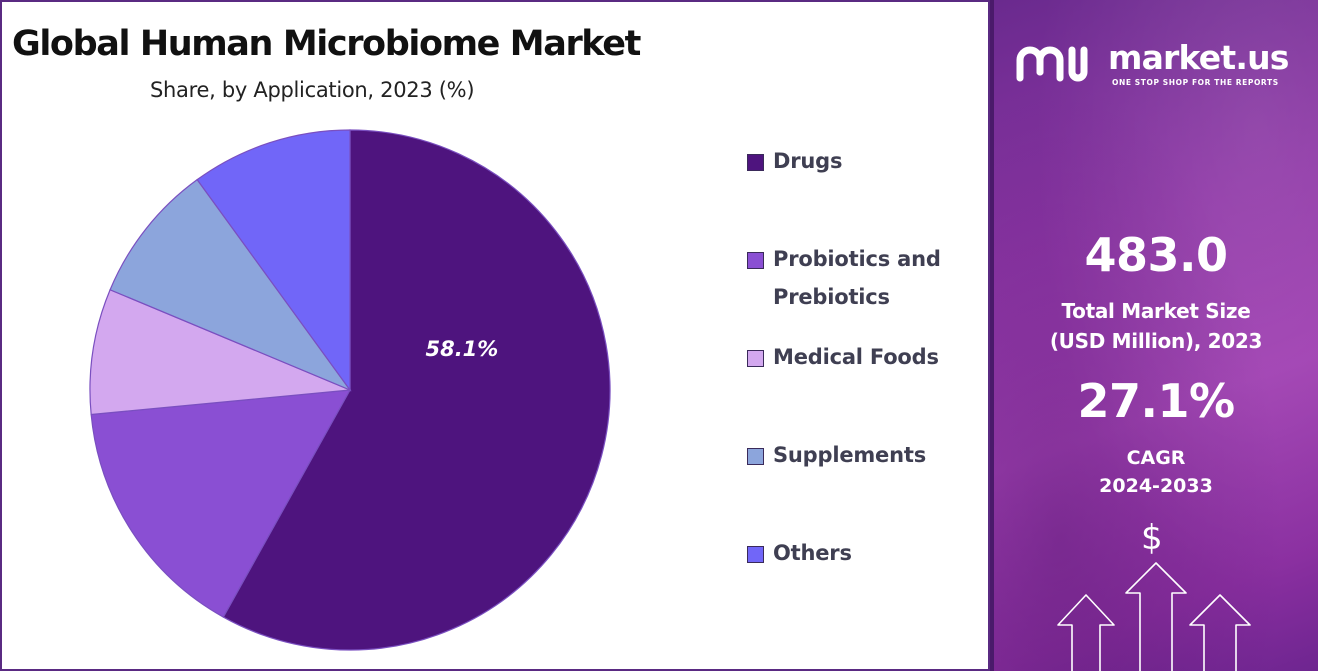  What do you see at coordinates (1156, 458) in the screenshot?
I see `cagr-label: CAGR` at bounding box center [1156, 458].